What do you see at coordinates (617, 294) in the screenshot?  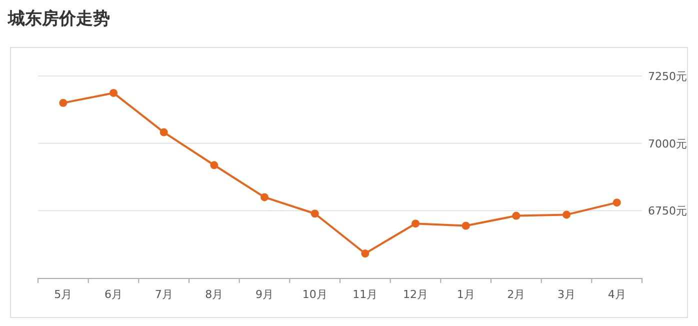 I see `xtick: 4月` at bounding box center [617, 294].